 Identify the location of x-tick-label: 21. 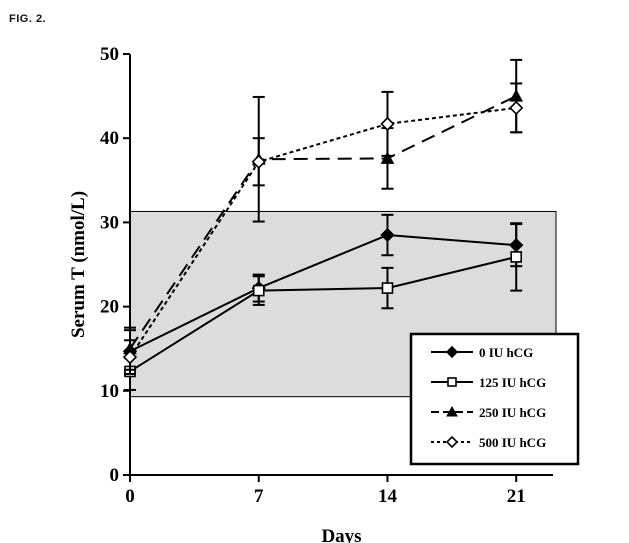
(516, 496).